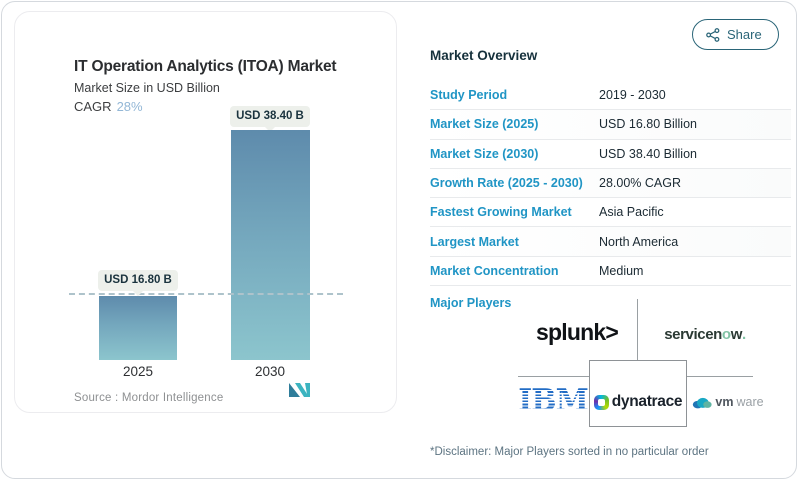 Image resolution: width=800 pixels, height=482 pixels. What do you see at coordinates (93, 106) in the screenshot?
I see `cagr-label: CAGR` at bounding box center [93, 106].